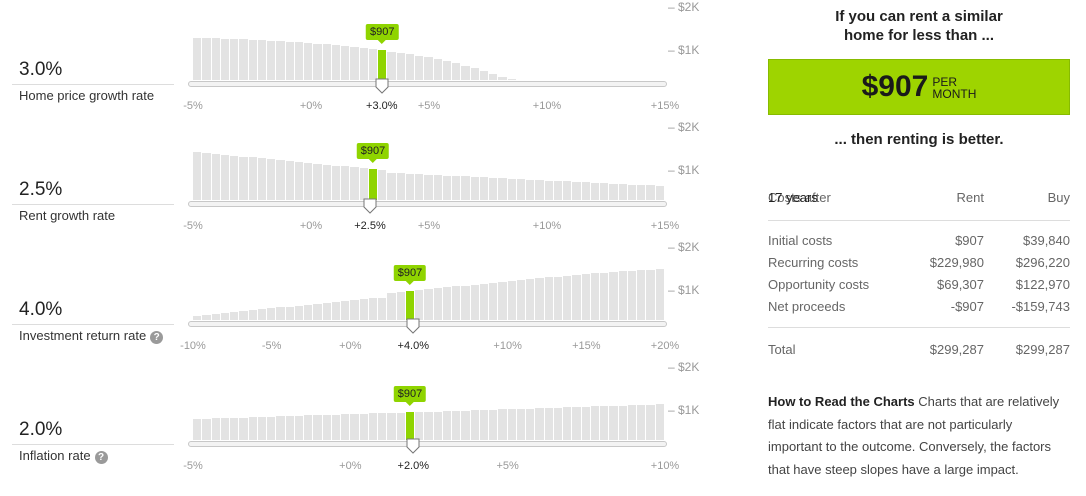  I want to click on total-label: Total, so click(782, 349).